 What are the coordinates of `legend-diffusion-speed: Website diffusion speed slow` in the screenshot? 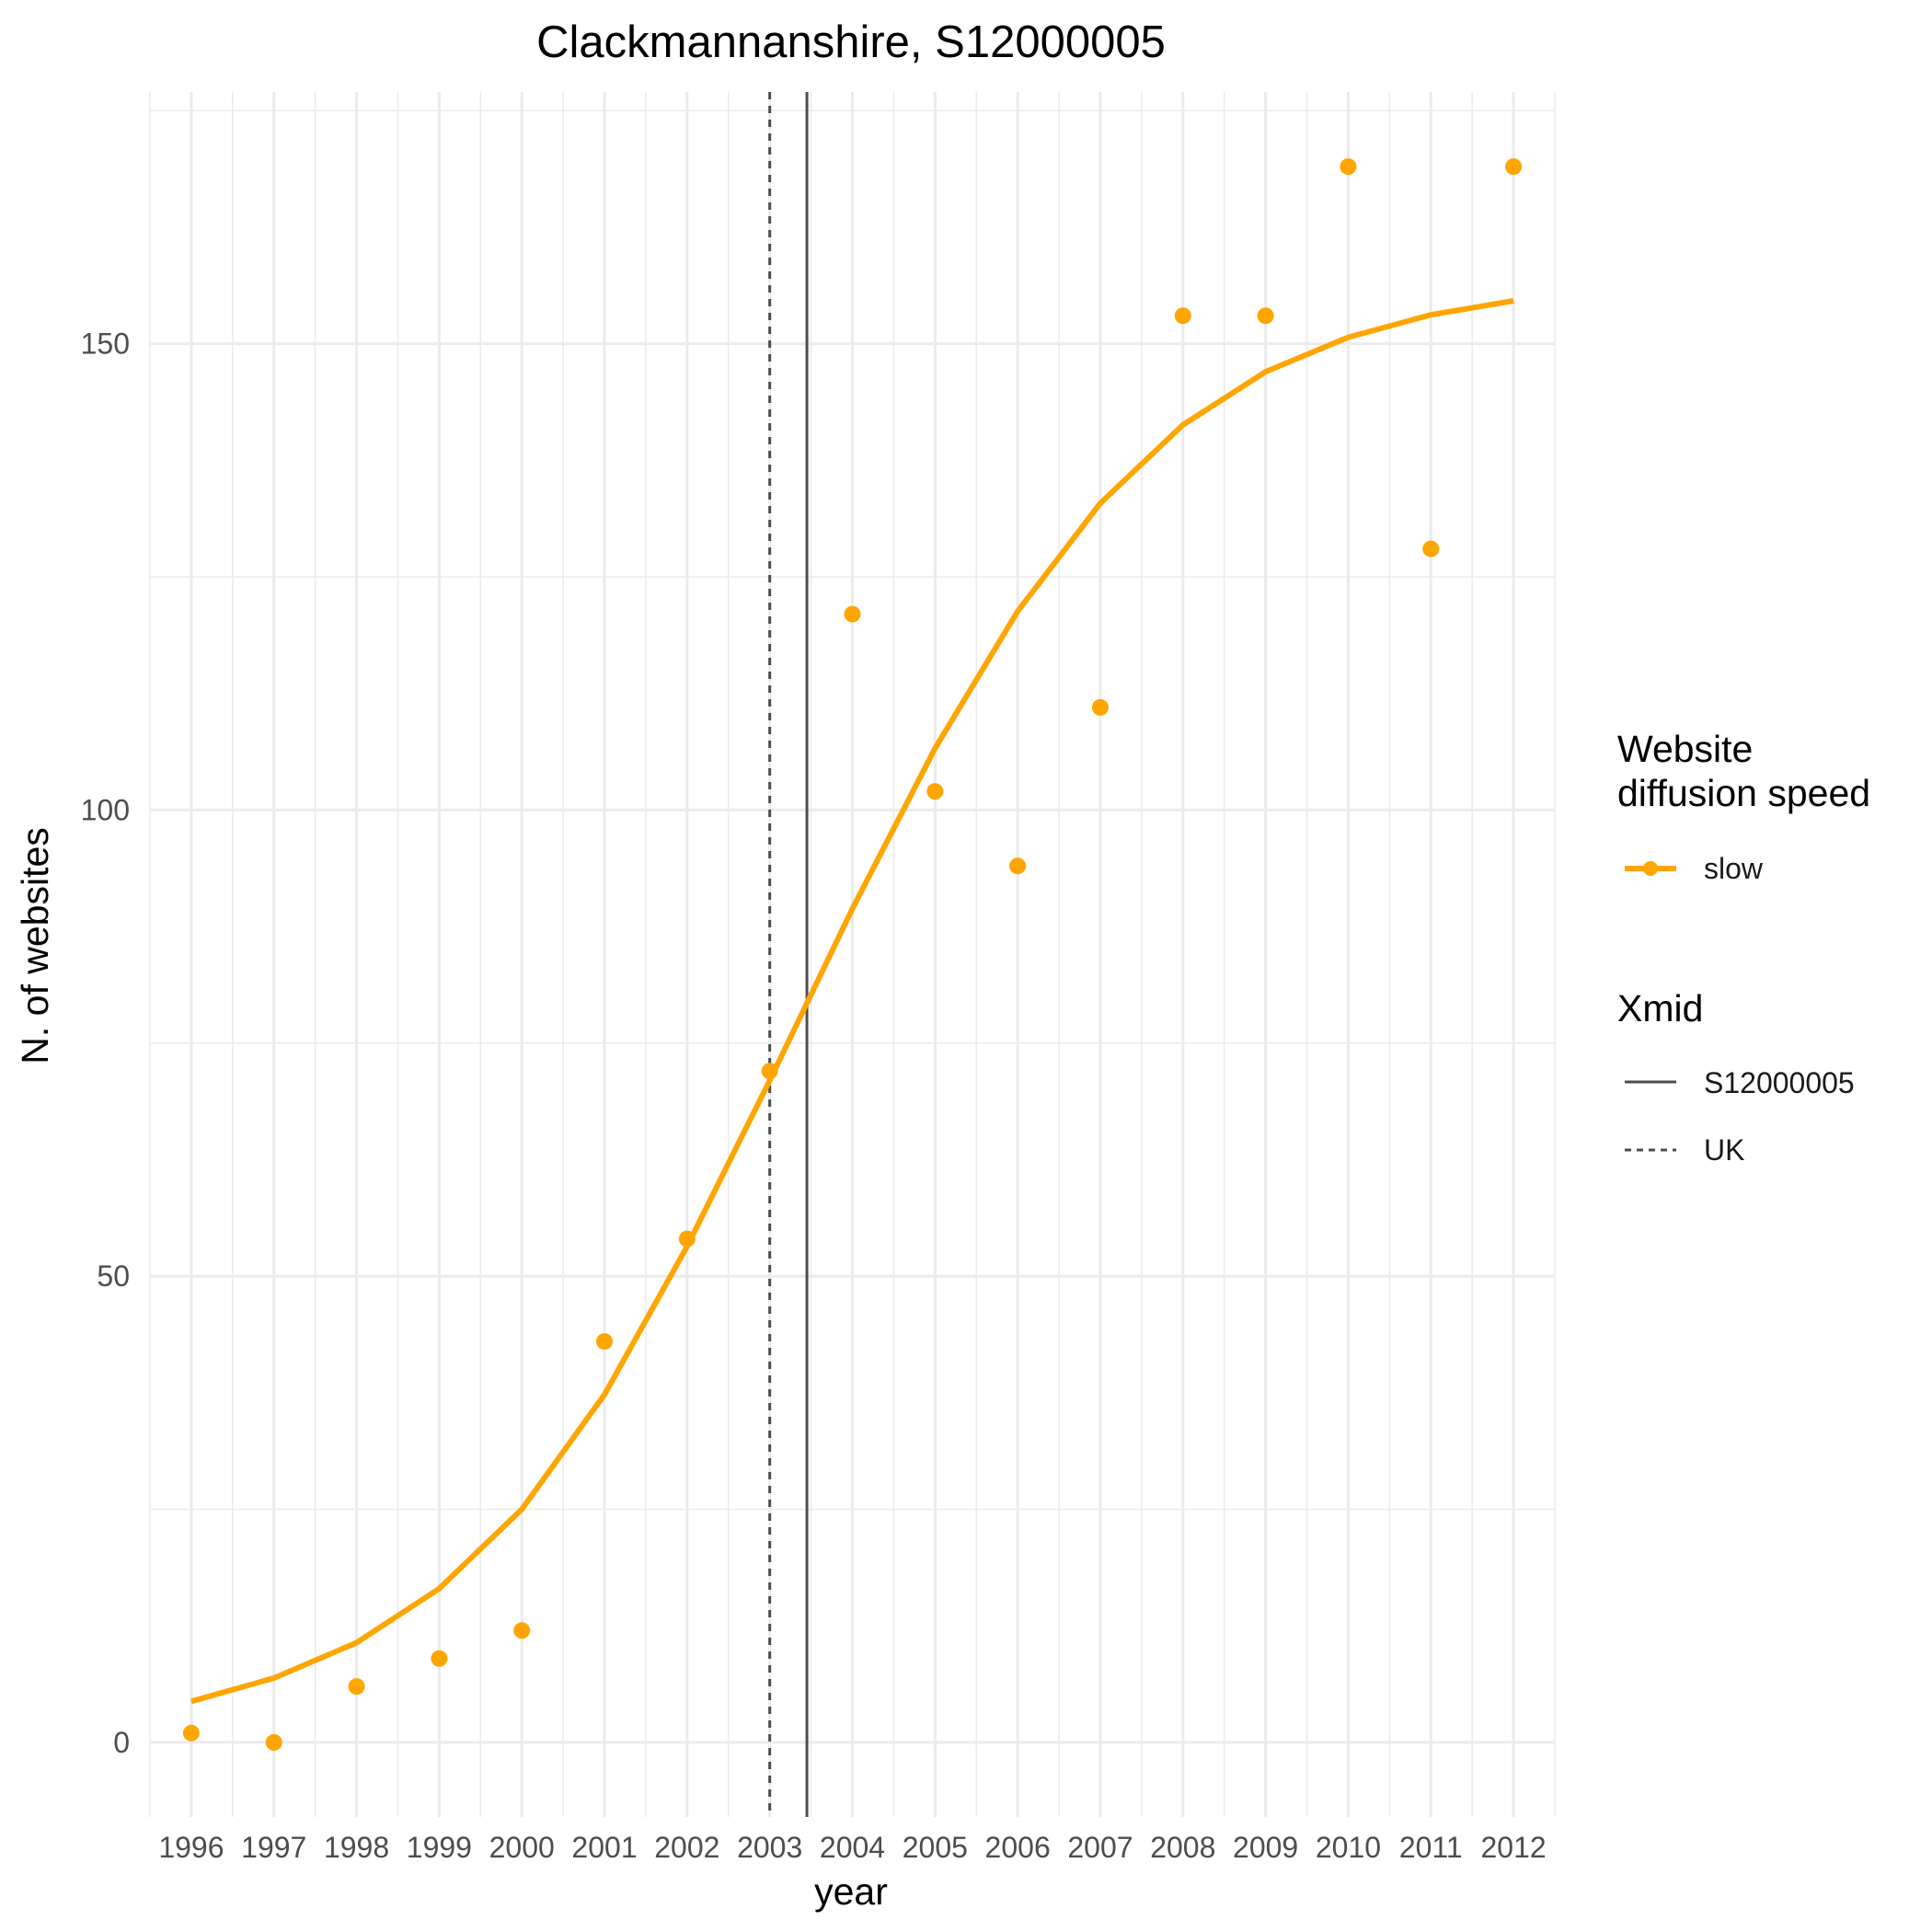 It's located at (1743, 806).